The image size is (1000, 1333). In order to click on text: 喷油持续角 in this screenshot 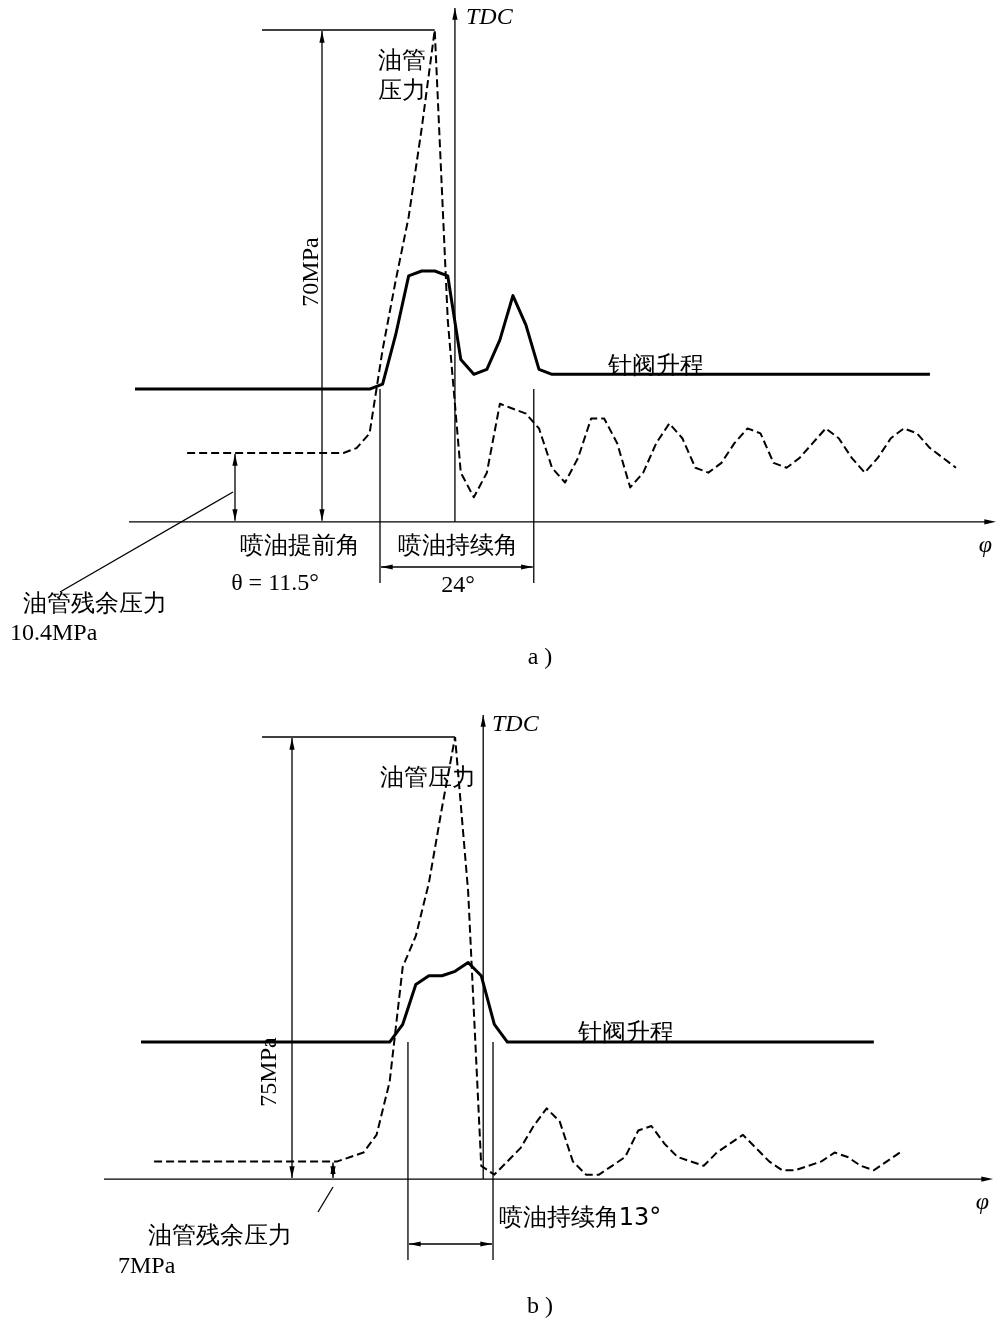, I will do `click(458, 545)`.